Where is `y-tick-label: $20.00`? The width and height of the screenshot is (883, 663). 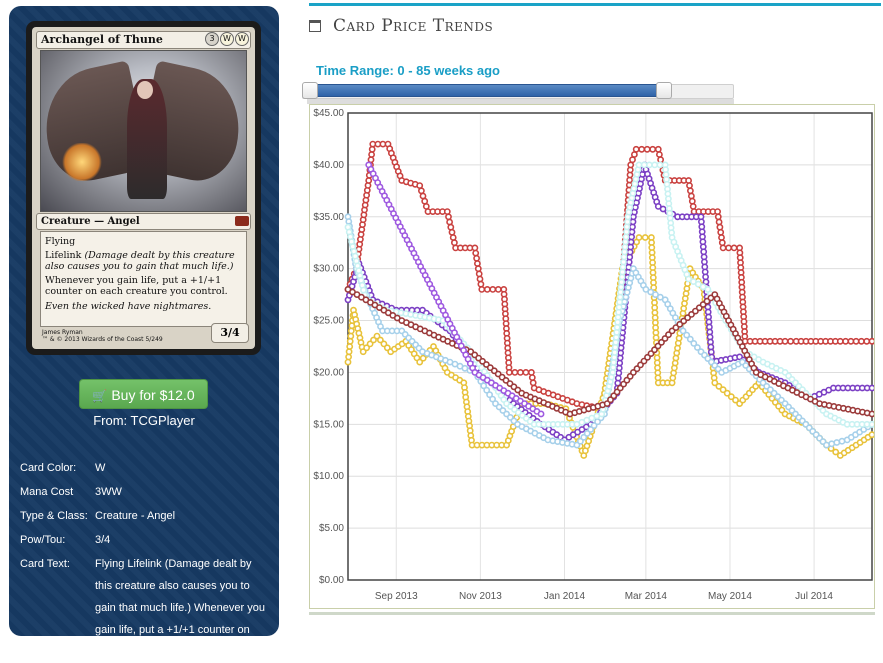 y-tick-label: $20.00 is located at coordinates (328, 372).